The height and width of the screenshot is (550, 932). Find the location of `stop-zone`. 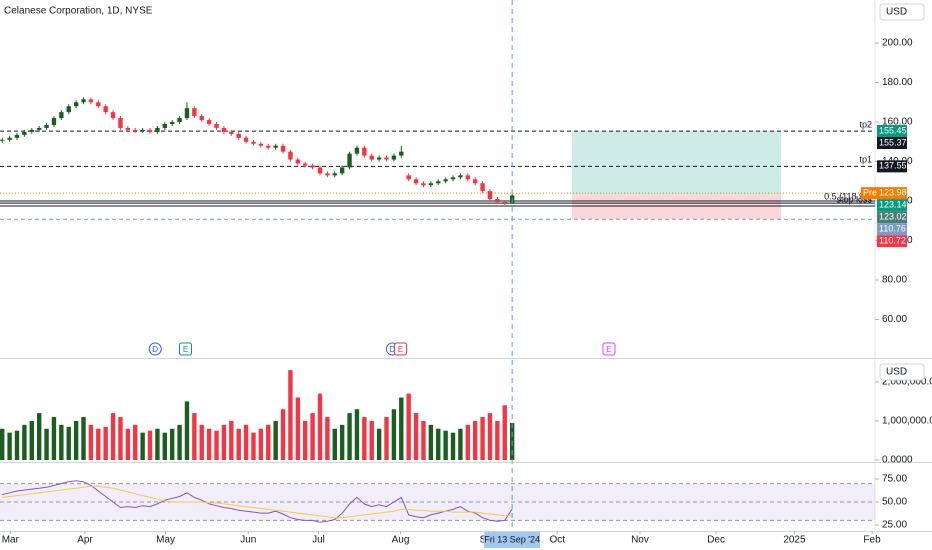

stop-zone is located at coordinates (677, 207).